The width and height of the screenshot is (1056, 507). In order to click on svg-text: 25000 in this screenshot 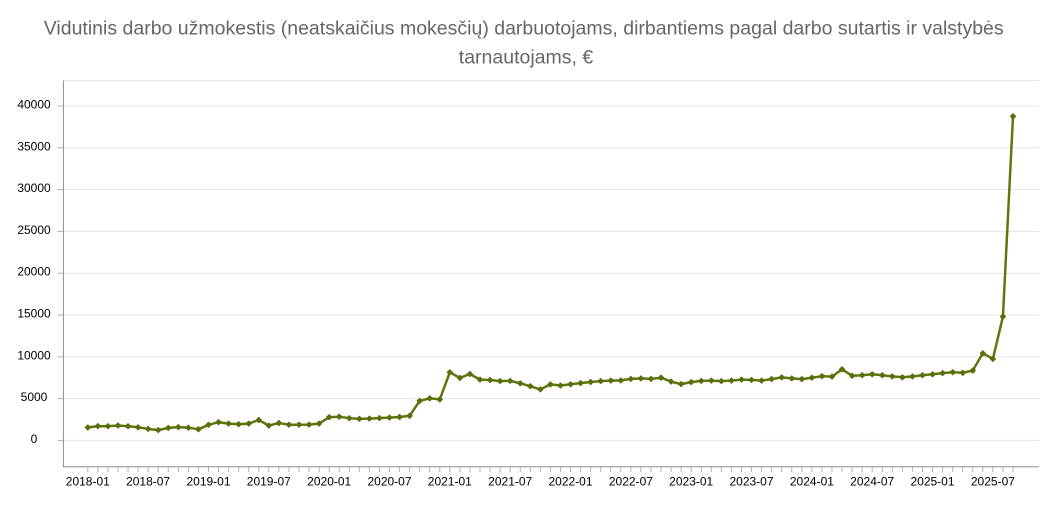, I will do `click(34, 230)`.